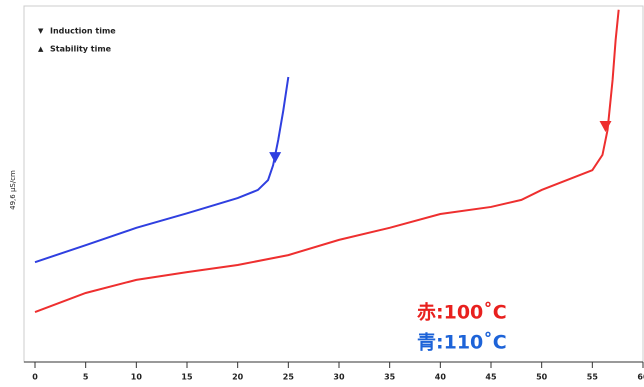 This screenshot has height=387, width=644. Describe the element at coordinates (41, 49) in the screenshot. I see `legend-symbol: ▲` at that location.